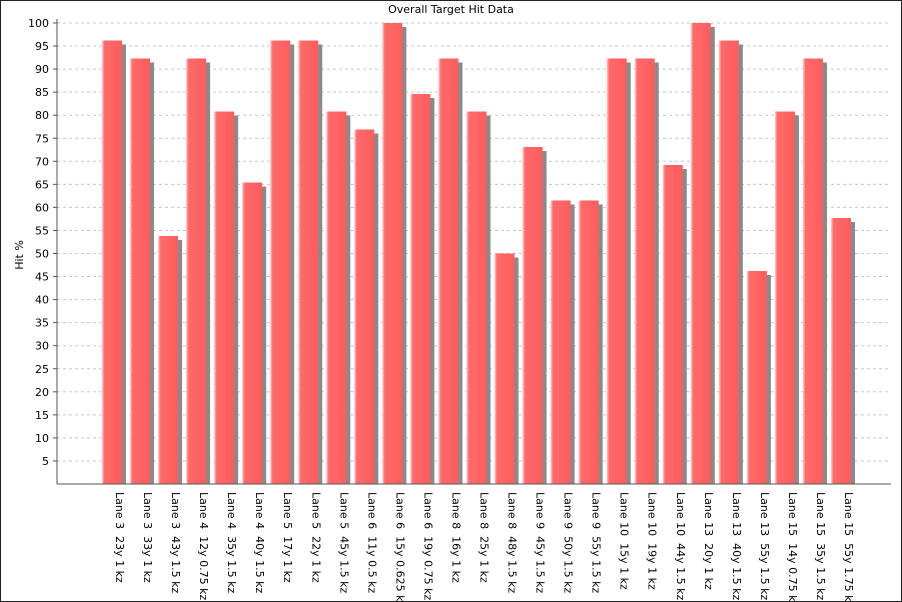  I want to click on y-tick-label: 95, so click(42, 46).